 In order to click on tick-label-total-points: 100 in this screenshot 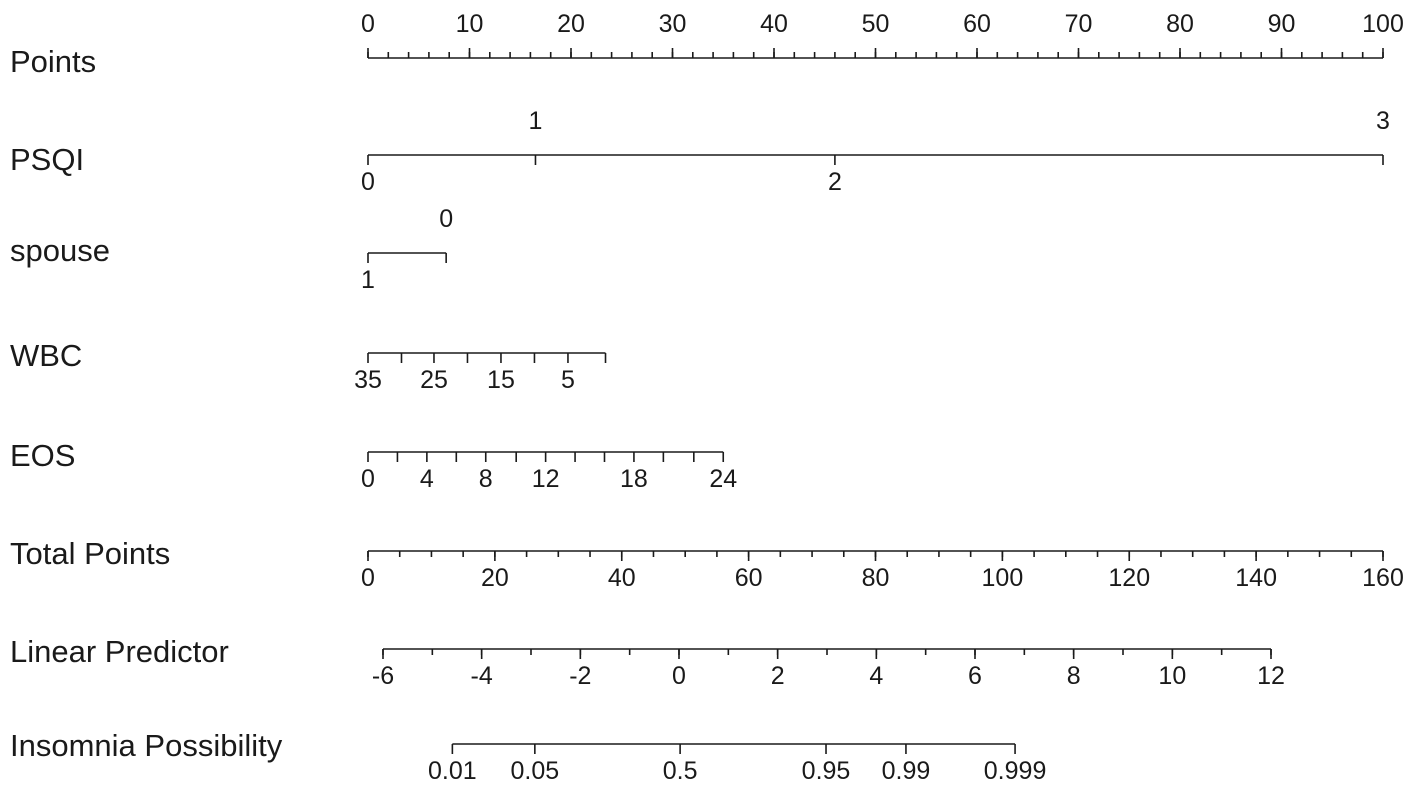, I will do `click(1003, 578)`.